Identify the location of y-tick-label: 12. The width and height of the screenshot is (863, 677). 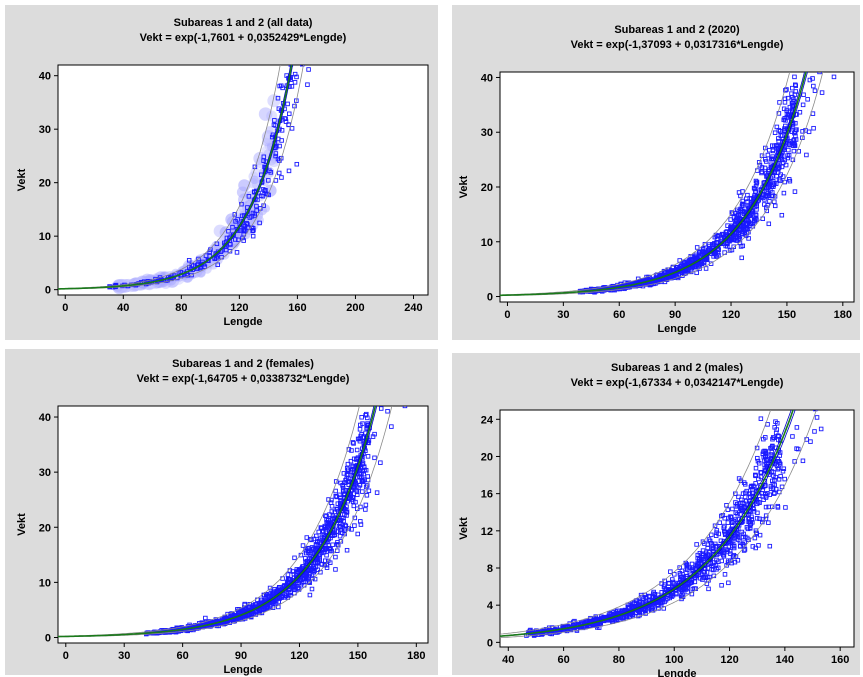
(487, 532).